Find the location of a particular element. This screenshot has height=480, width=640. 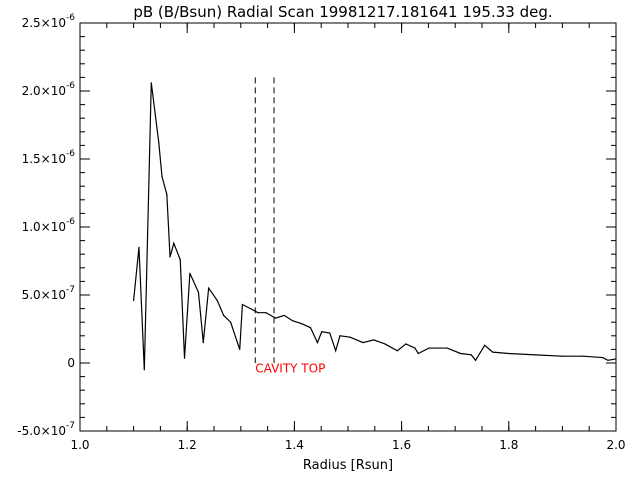

y-tick-label: 1.5×10⁻⁶ is located at coordinates (49, 157).